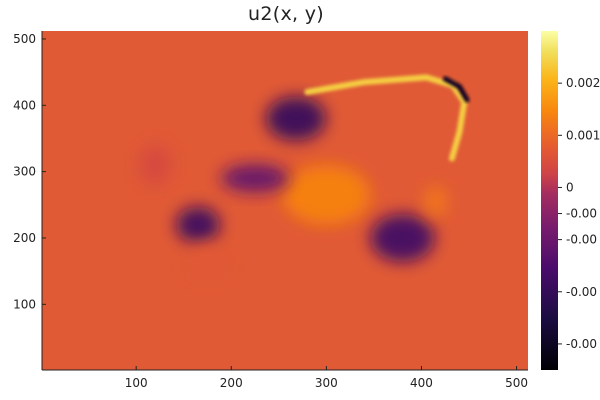  What do you see at coordinates (549, 200) in the screenshot?
I see `colorbar` at bounding box center [549, 200].